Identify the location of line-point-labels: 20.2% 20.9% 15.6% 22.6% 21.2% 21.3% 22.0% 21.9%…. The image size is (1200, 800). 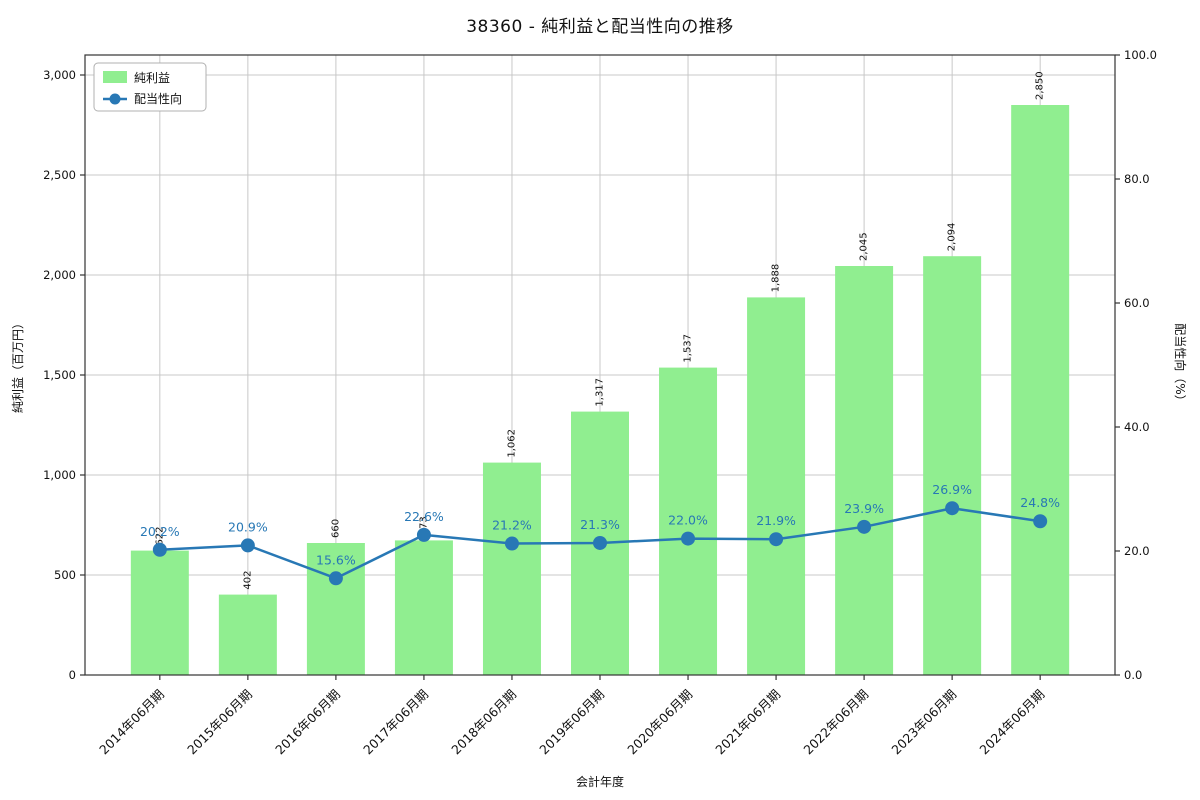
(600, 524).